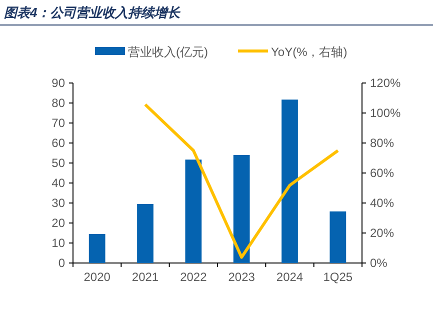  I want to click on chart-title: 图表4：公司营业收入持续增长, so click(93, 12).